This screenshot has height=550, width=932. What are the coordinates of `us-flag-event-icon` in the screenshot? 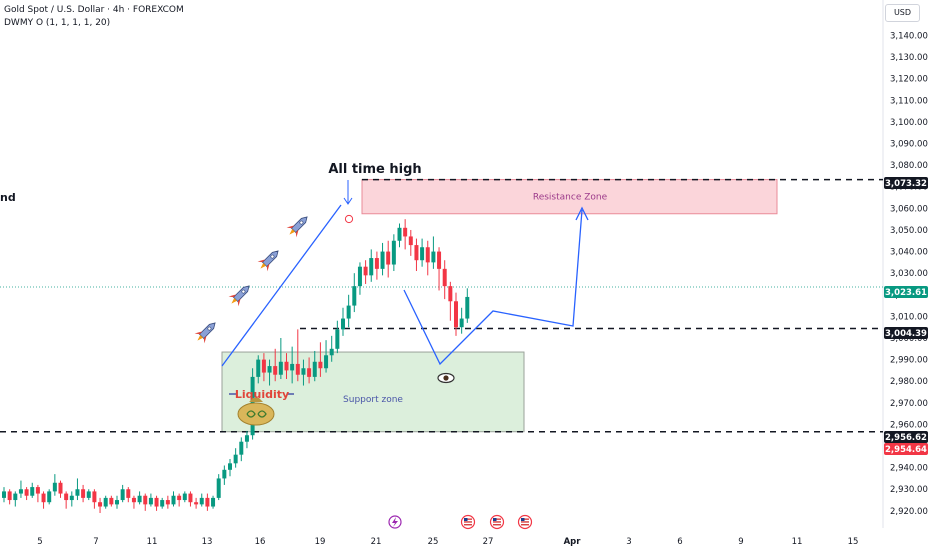 It's located at (497, 522).